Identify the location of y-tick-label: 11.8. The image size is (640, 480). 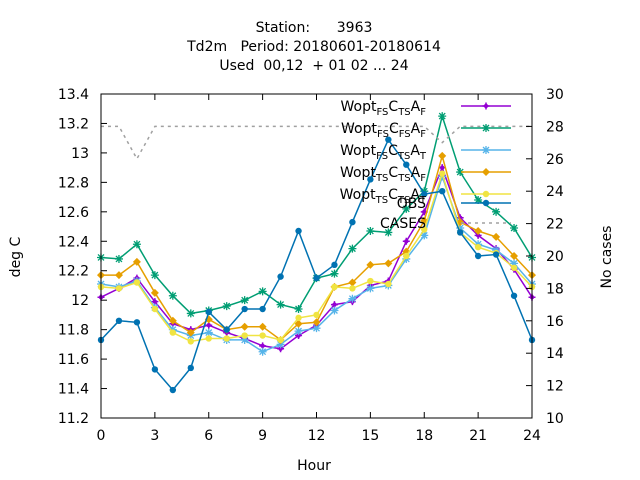
(73, 331).